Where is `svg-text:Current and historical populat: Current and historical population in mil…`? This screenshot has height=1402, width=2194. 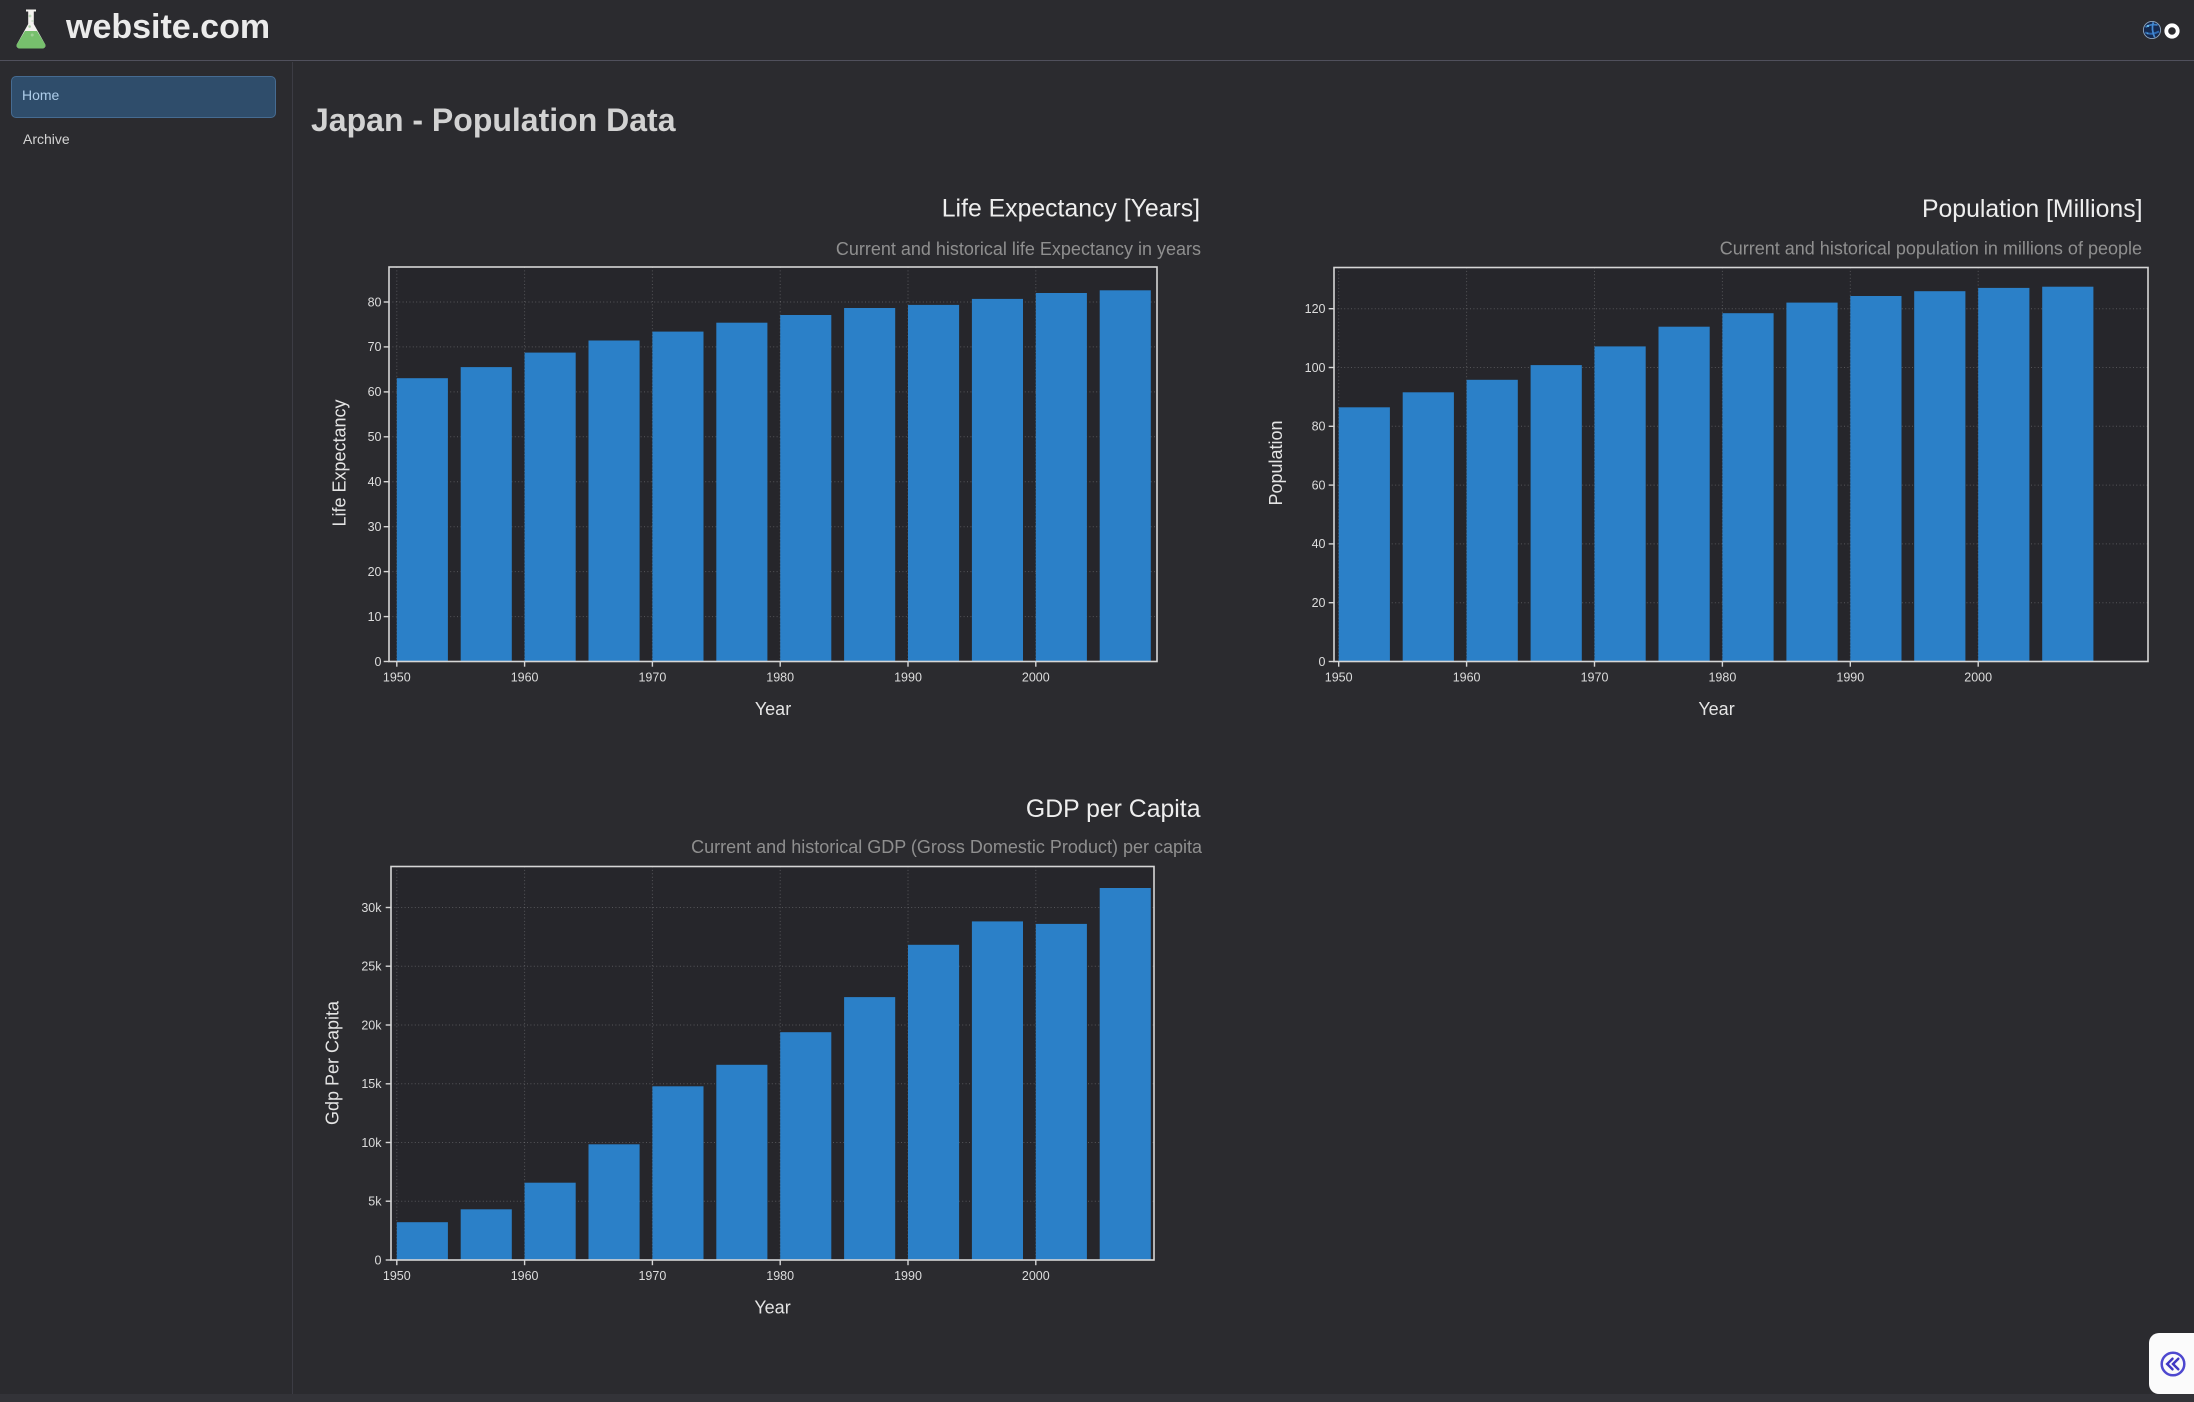 svg-text:Current and historical populat: Current and historical population in mil… is located at coordinates (1931, 249).